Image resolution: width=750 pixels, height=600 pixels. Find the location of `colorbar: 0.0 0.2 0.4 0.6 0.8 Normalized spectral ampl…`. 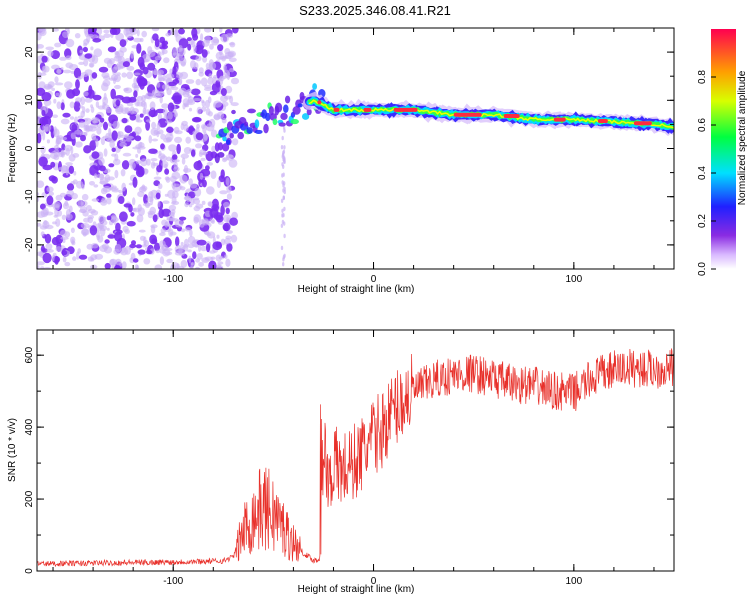

colorbar: 0.0 0.2 0.4 0.6 0.8 Normalized spectral ampl… is located at coordinates (722, 152).